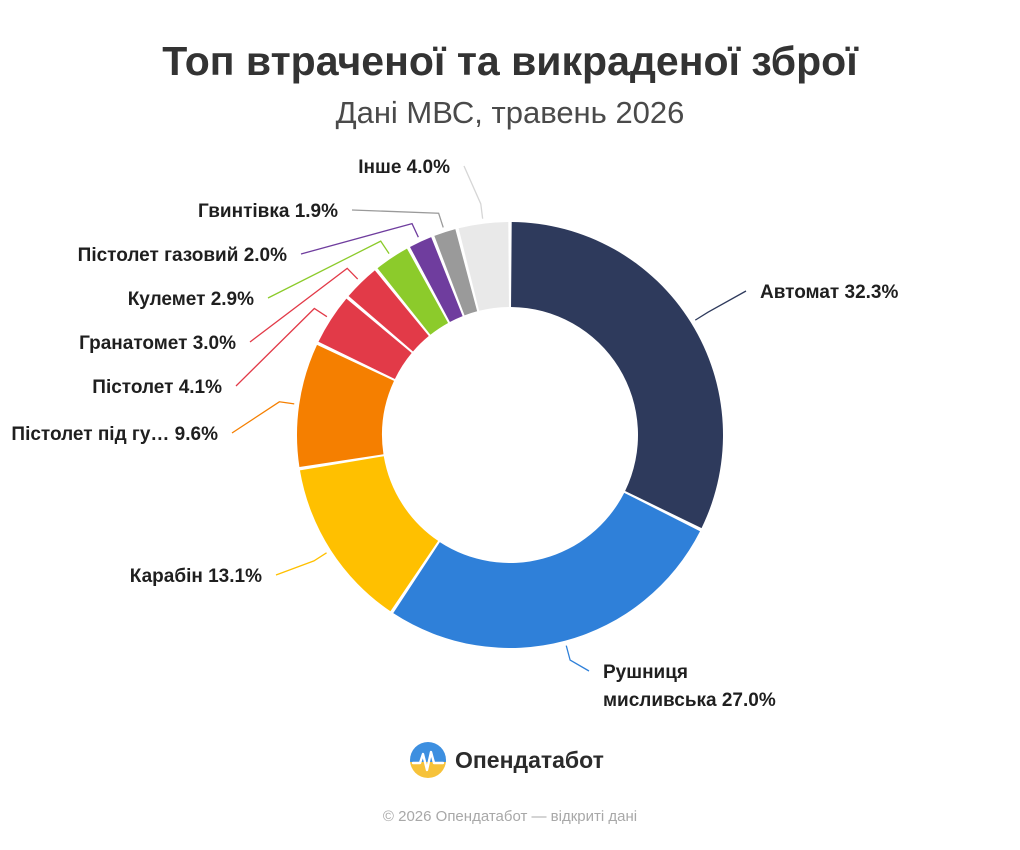 This screenshot has height=850, width=1020. What do you see at coordinates (114, 434) in the screenshot?
I see `slice-label: Пістолет під гу… 9.6%` at bounding box center [114, 434].